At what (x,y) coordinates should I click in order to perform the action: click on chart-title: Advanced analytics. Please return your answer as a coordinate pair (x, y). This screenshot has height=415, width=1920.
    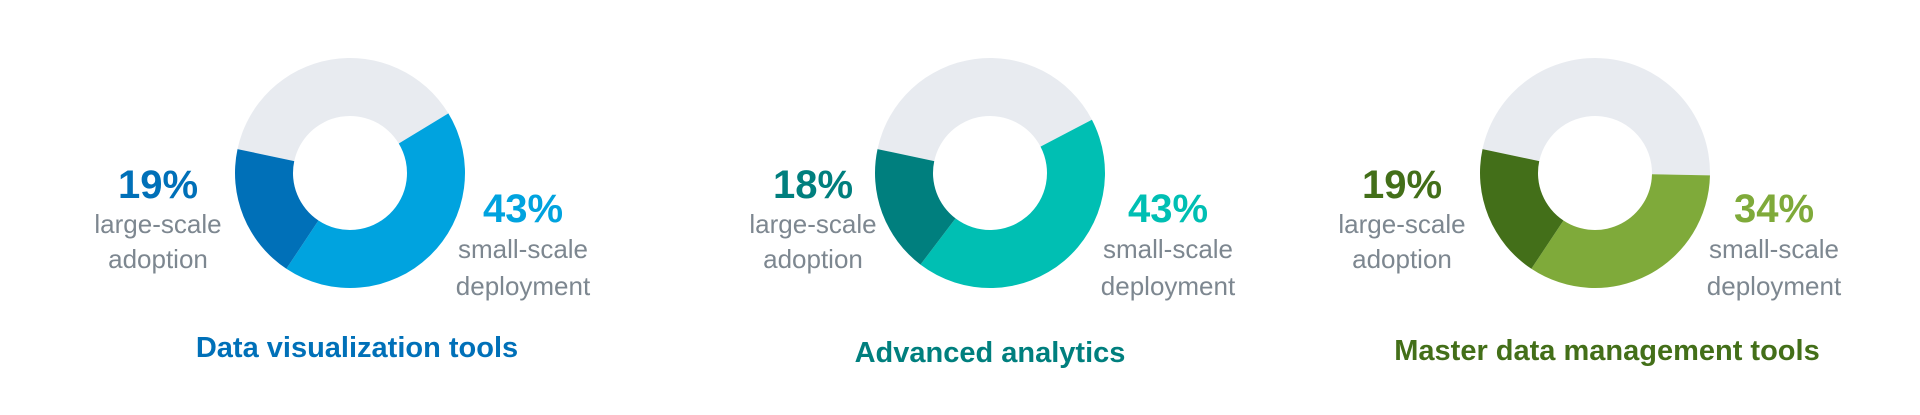
    Looking at the image, I should click on (990, 353).